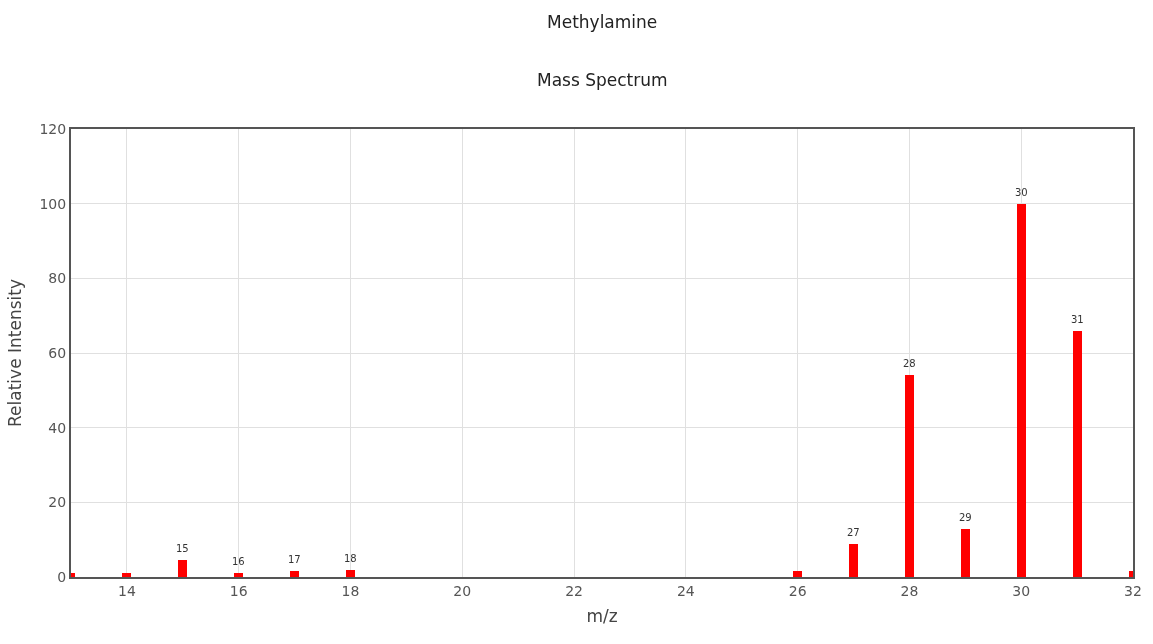 The height and width of the screenshot is (644, 1153). Describe the element at coordinates (853, 532) in the screenshot. I see `annotation: 27` at that location.